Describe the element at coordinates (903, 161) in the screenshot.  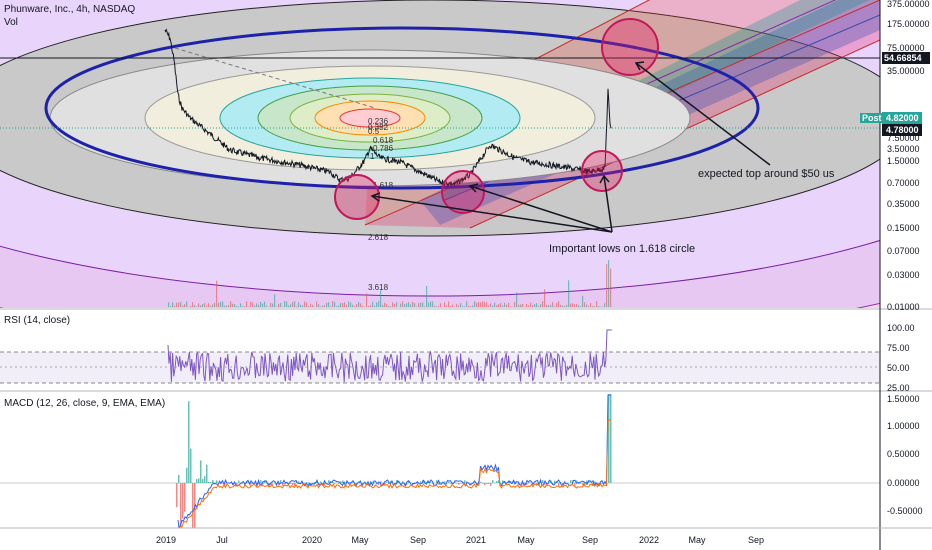
I see `price-tick-label: 1.50000` at that location.